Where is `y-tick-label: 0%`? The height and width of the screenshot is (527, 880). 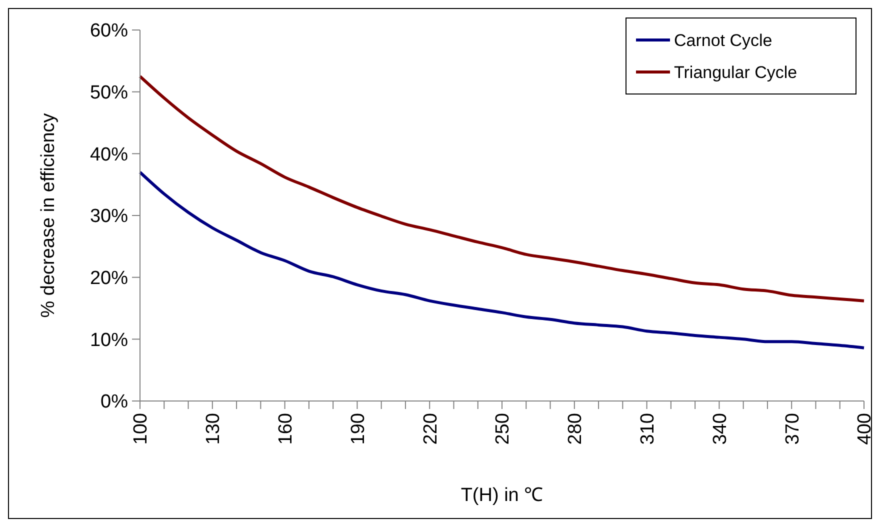 y-tick-label: 0% is located at coordinates (114, 402).